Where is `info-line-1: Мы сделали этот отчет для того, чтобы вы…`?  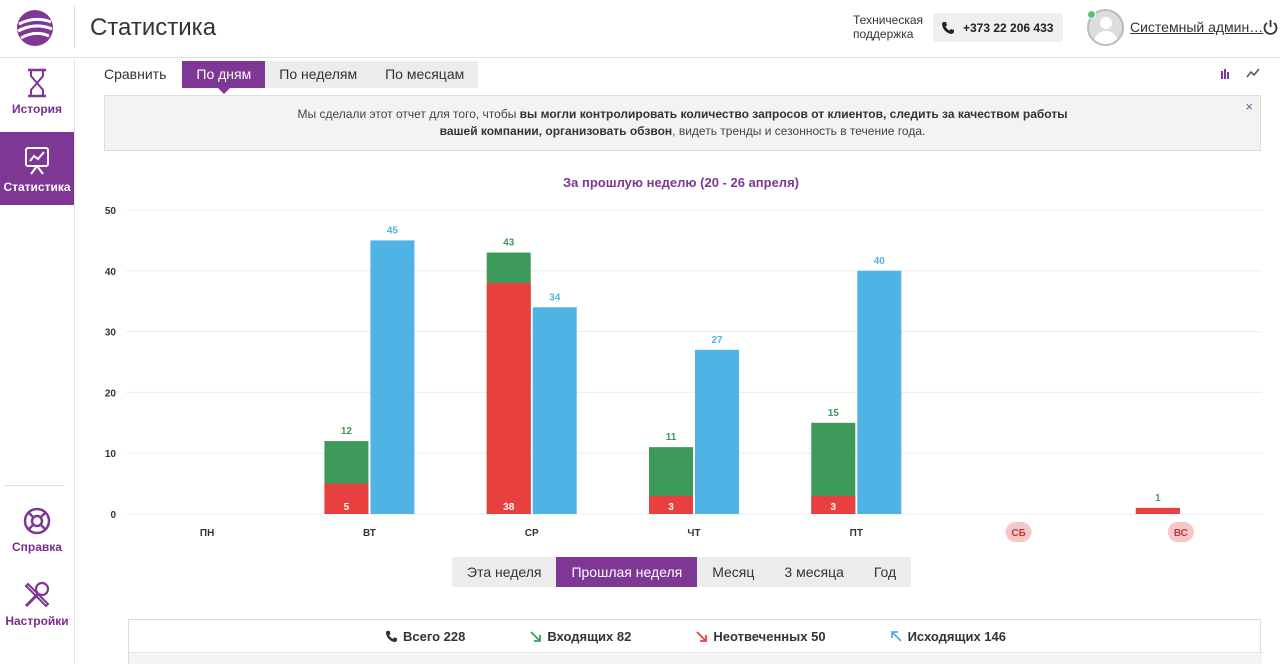
info-line-1: Мы сделали этот отчет для того, чтобы вы… is located at coordinates (682, 114).